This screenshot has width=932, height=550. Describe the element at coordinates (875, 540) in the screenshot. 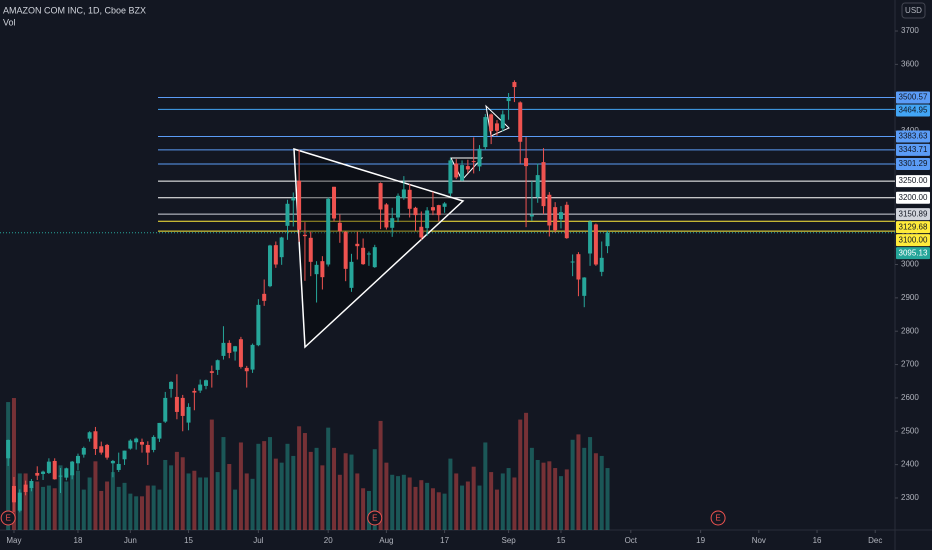

I see `x-tick-label: Dec` at that location.